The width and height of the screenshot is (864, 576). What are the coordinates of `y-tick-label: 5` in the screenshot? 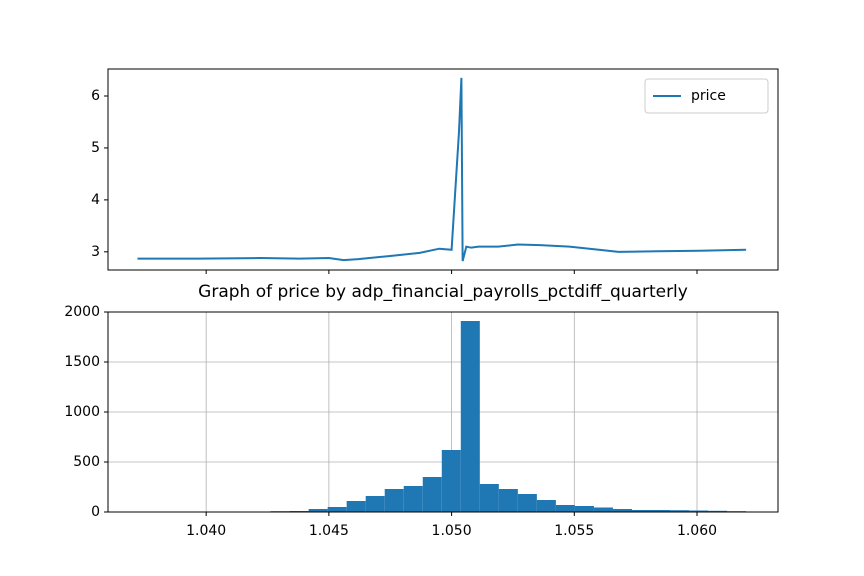 It's located at (95, 148).